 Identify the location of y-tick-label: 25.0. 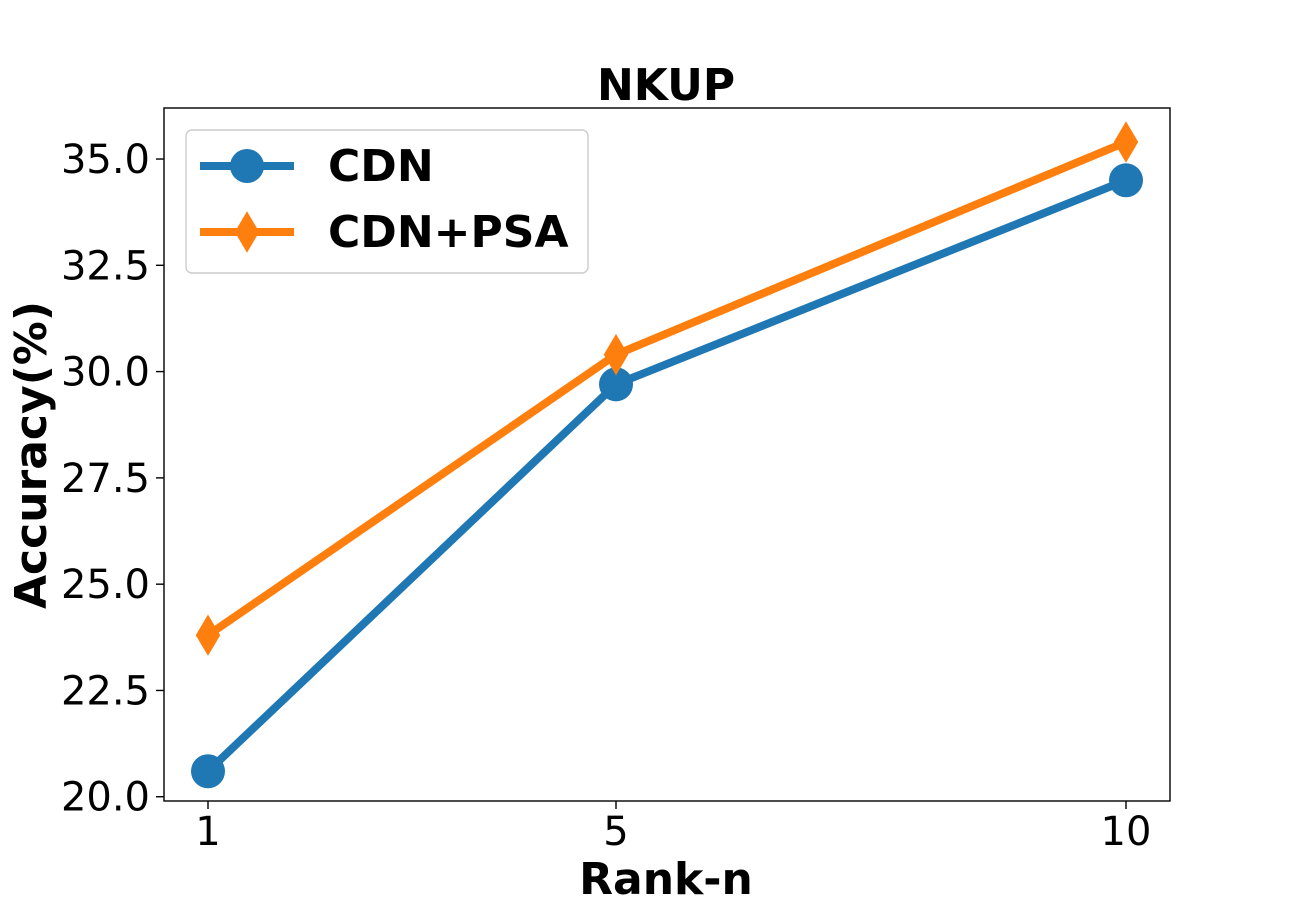
(105, 585).